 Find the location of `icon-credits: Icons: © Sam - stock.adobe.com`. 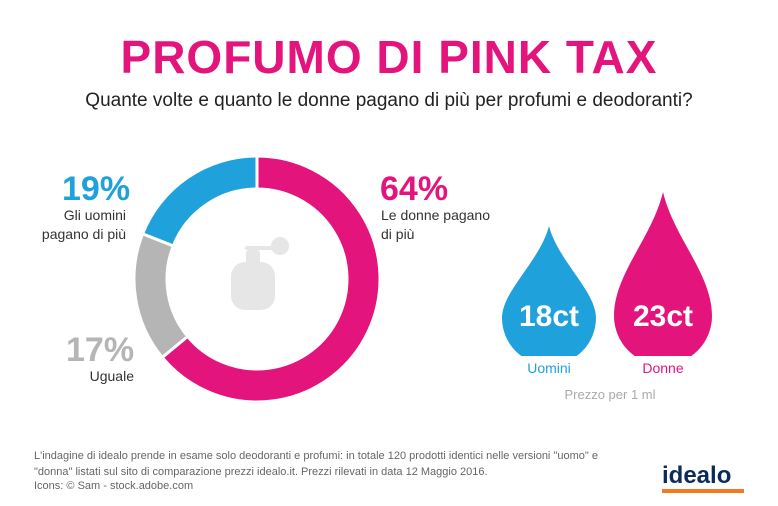

icon-credits: Icons: © Sam - stock.adobe.com is located at coordinates (114, 486).